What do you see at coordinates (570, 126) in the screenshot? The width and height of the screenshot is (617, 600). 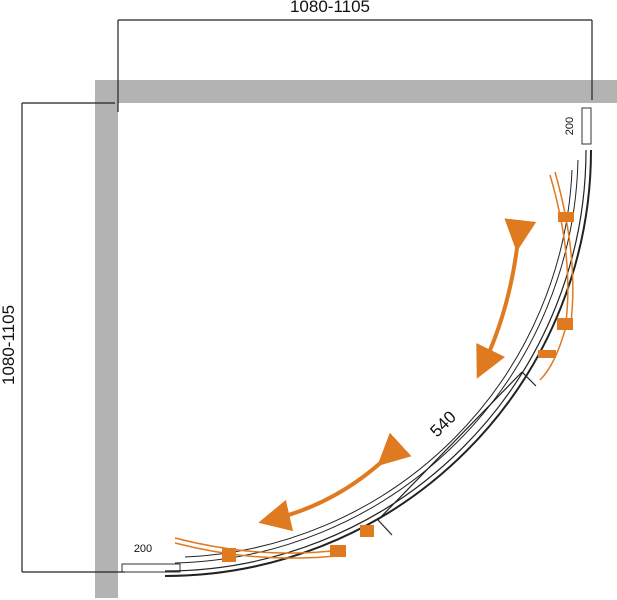 I see `profile-top-label: 200` at bounding box center [570, 126].